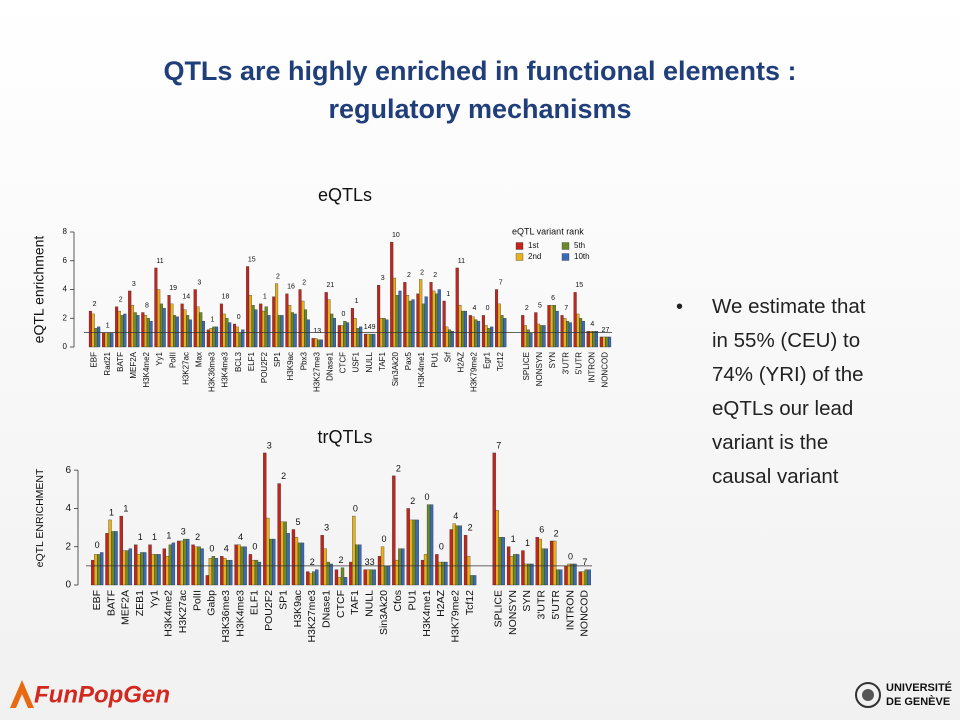 The width and height of the screenshot is (960, 720). What do you see at coordinates (65, 317) in the screenshot?
I see `y-tick-label: 2` at bounding box center [65, 317].